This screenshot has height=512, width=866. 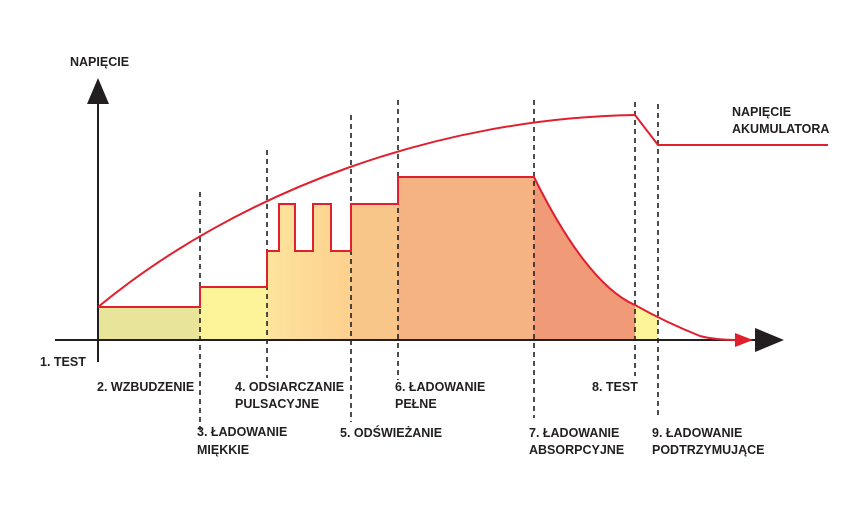 I want to click on stage-5-fill, so click(x=374, y=272).